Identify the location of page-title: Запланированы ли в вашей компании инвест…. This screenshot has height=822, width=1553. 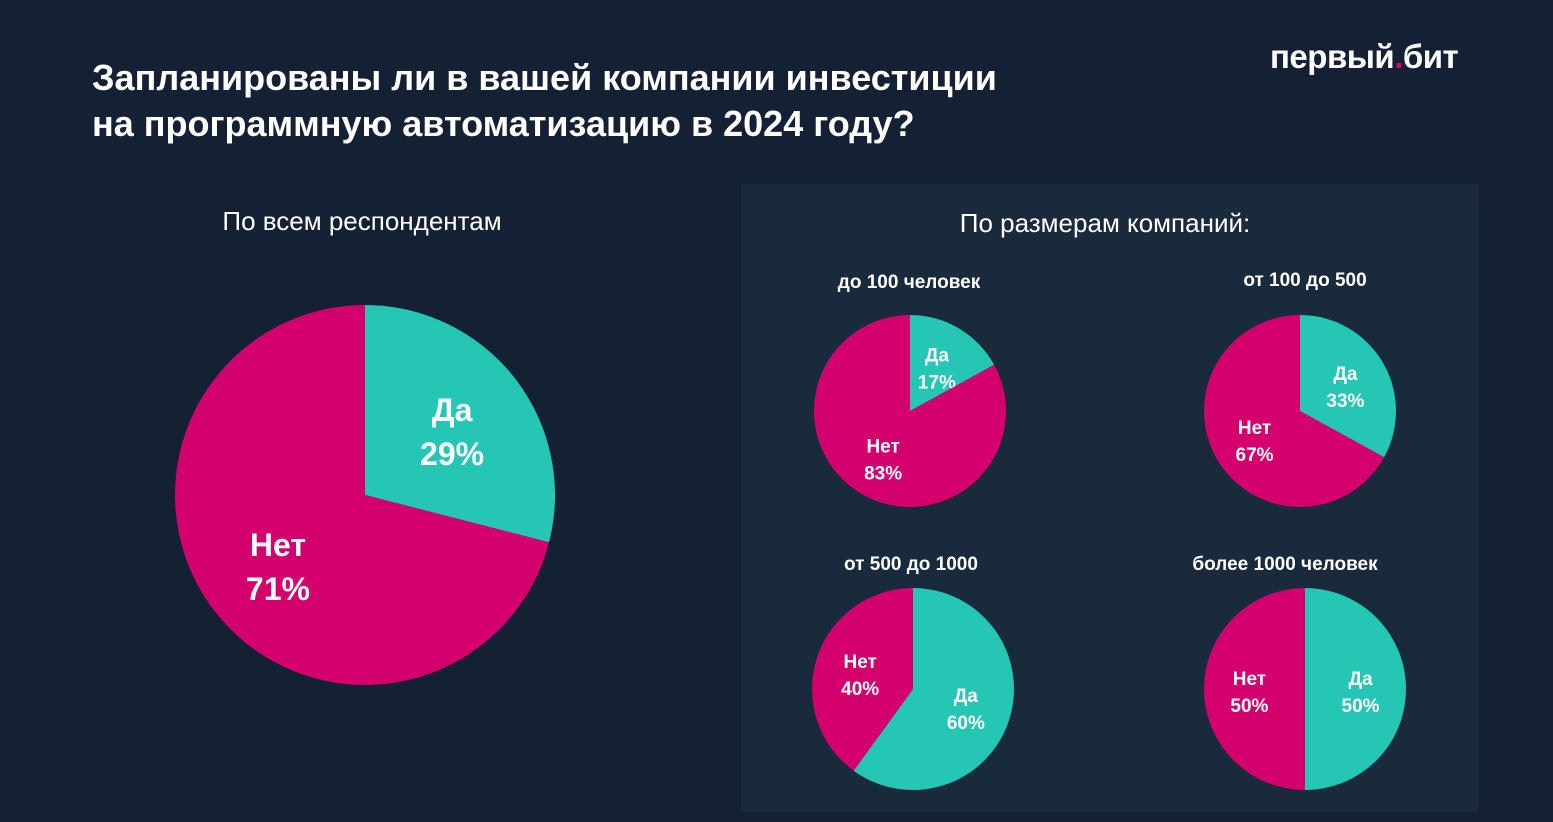
(642, 101).